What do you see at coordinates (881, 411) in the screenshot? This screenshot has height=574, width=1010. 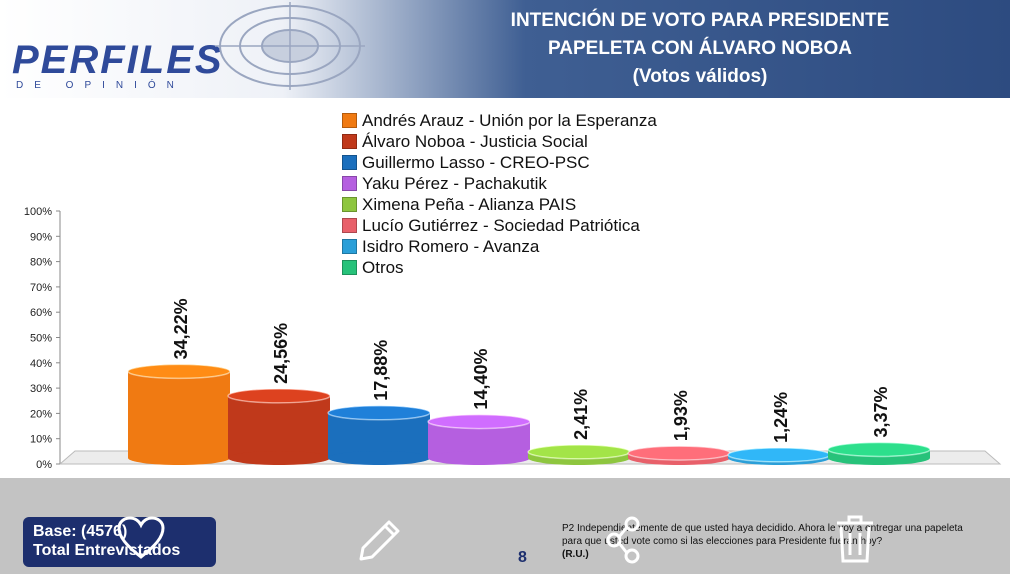 I see `data-label: 3,37%` at bounding box center [881, 411].